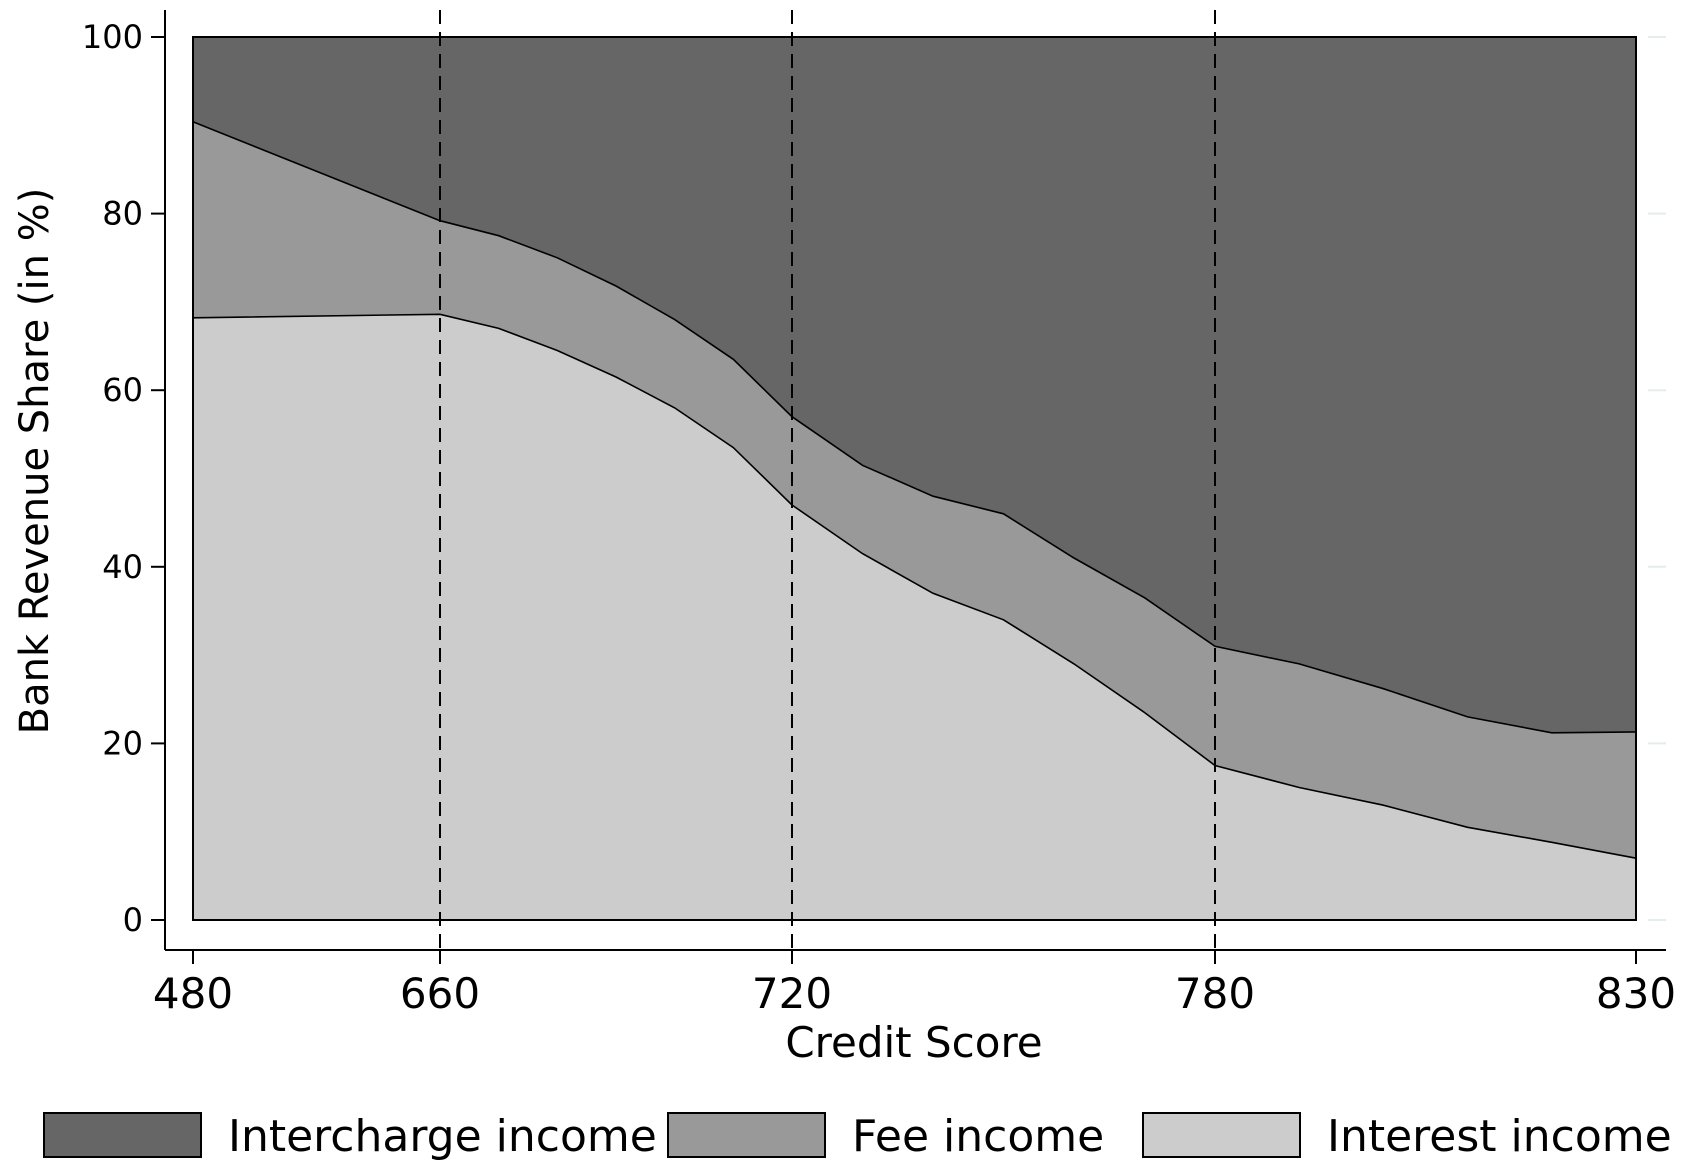 This screenshot has width=1688, height=1168. Describe the element at coordinates (122, 390) in the screenshot. I see `y-tick-label: 60` at that location.